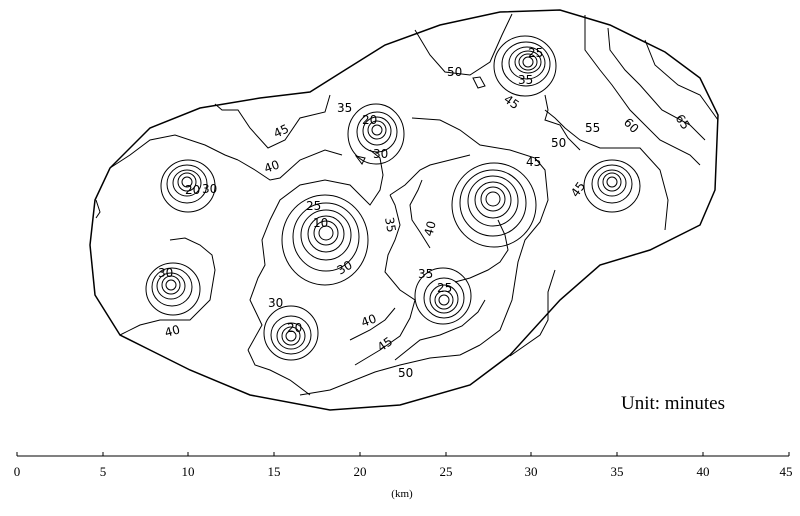 Image resolution: width=800 pixels, height=516 pixels. I want to click on cone-w, so click(188, 186).